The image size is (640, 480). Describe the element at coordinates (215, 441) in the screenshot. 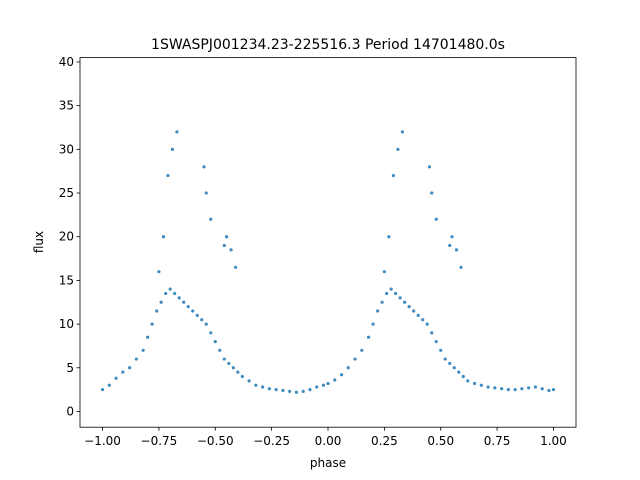

I see `x-tick-label: −0.50` at that location.